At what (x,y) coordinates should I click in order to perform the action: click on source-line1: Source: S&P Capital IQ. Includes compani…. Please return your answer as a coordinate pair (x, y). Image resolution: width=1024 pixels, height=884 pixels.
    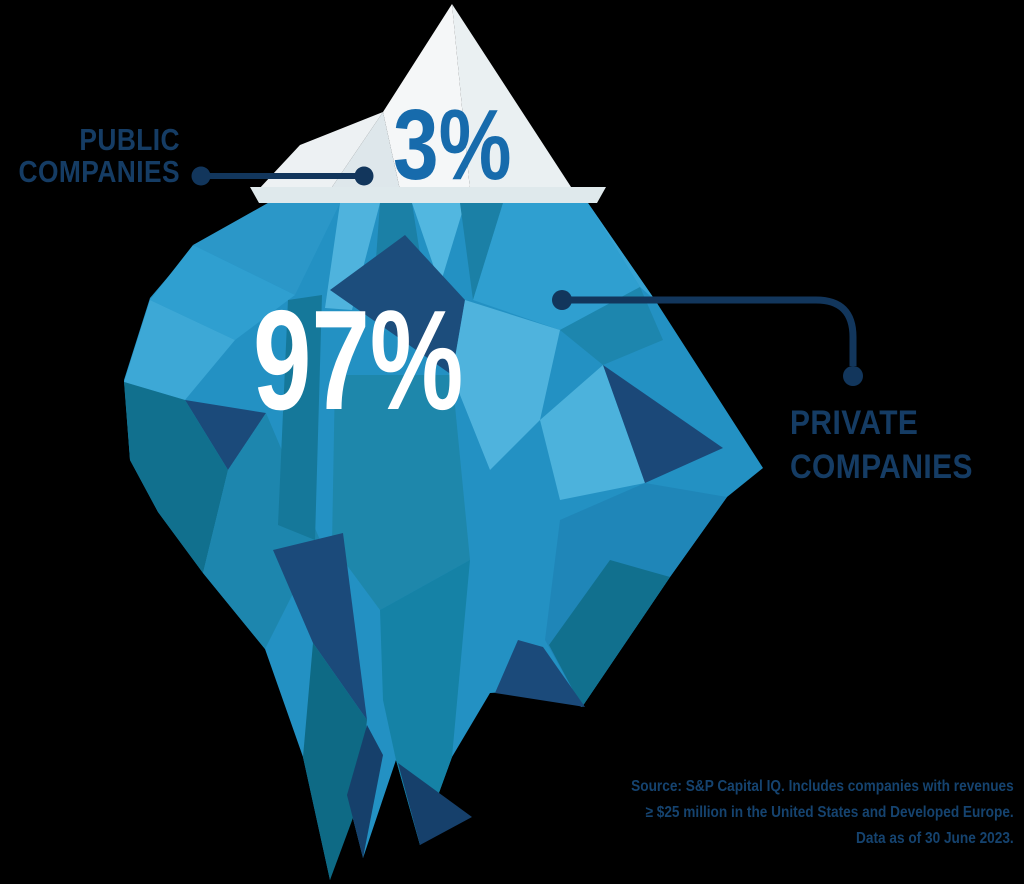
    Looking at the image, I should click on (822, 786).